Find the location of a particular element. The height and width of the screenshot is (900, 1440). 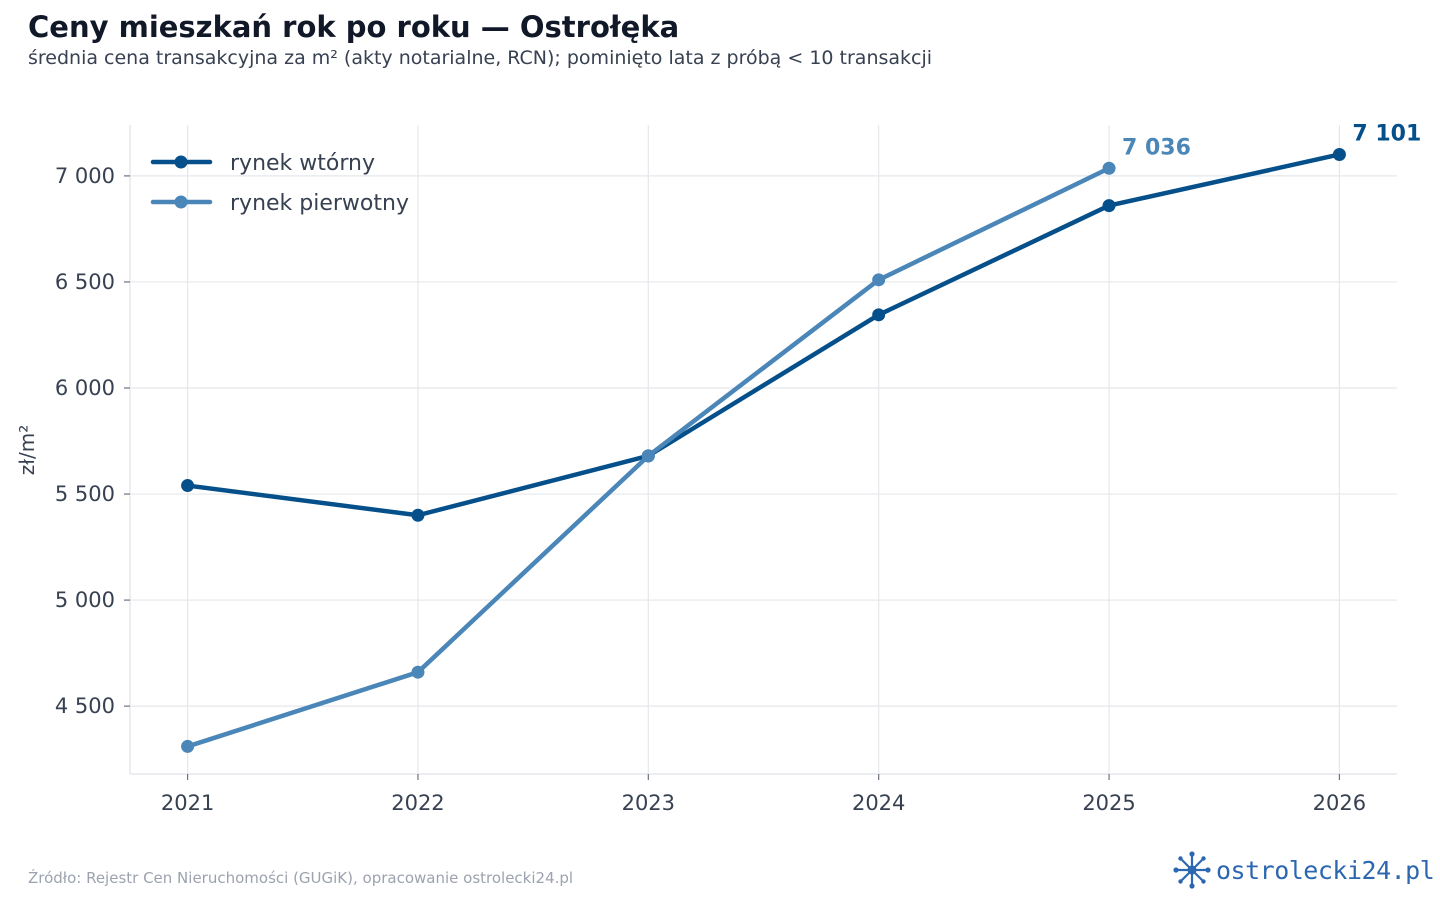

data-point-wtorny-2024 is located at coordinates (879, 315).